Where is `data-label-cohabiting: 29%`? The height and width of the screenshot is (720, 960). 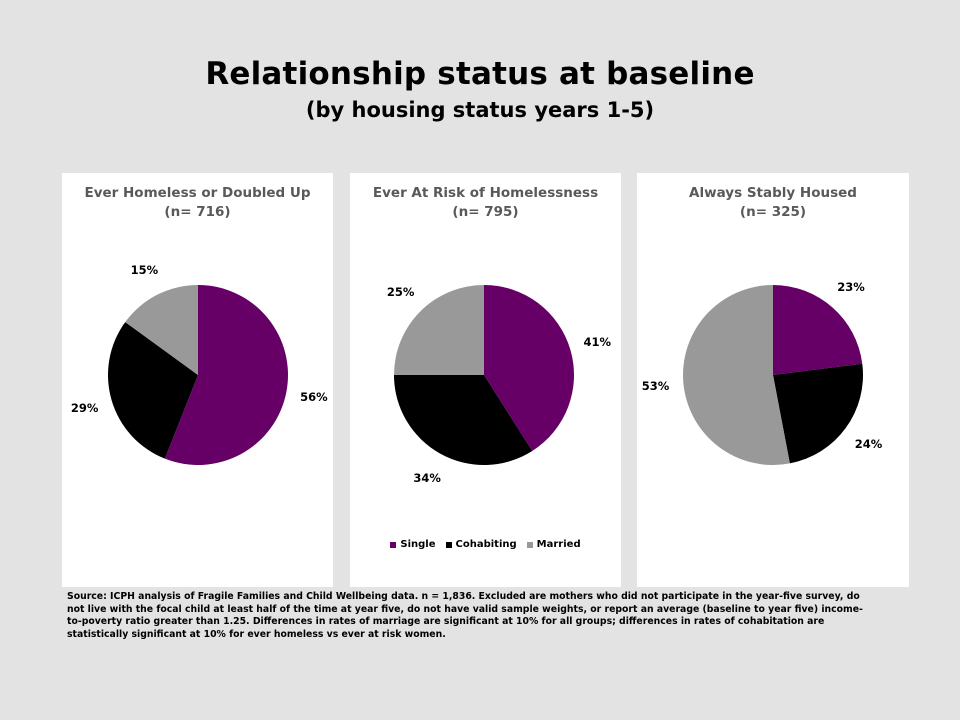
data-label-cohabiting: 29% is located at coordinates (84, 407).